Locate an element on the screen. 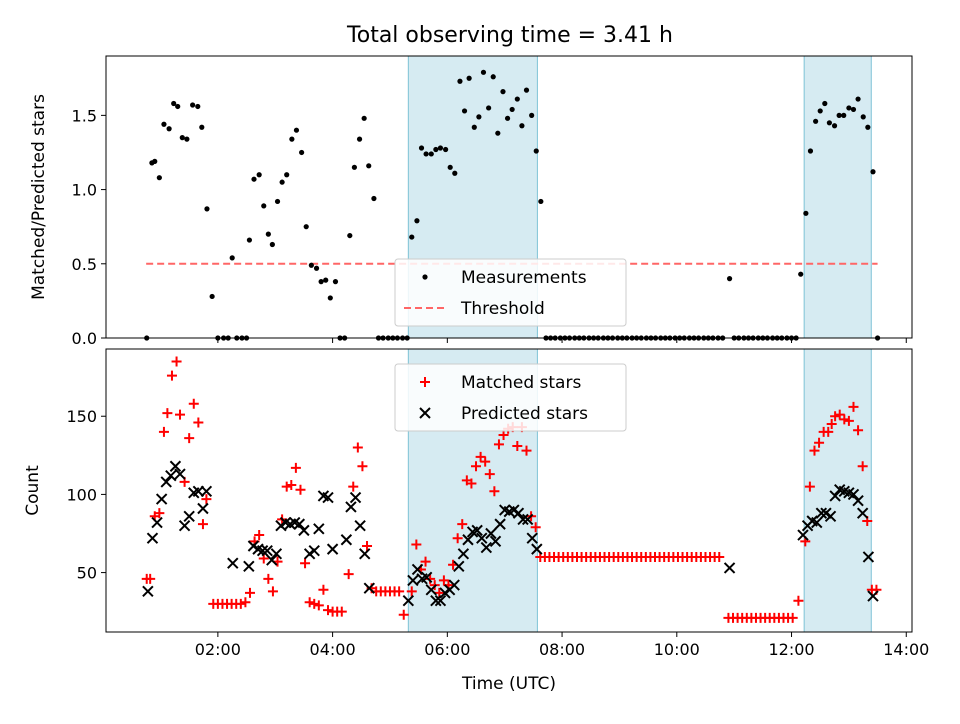 The height and width of the screenshot is (724, 960). y-axis-label: Matched/Predicted stars is located at coordinates (39, 197).